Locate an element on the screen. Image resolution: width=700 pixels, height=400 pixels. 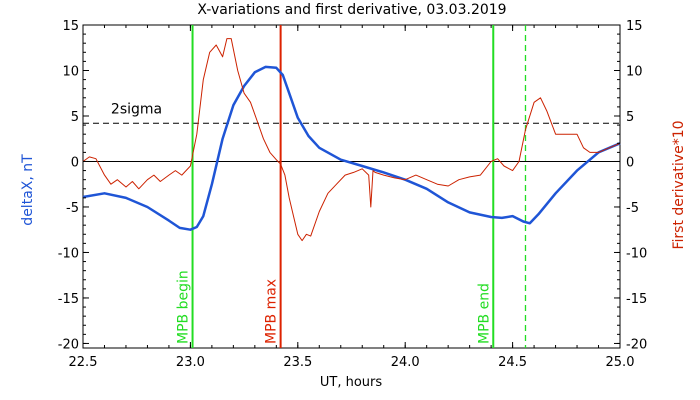
event-marker-label: MPB max is located at coordinates (272, 311).